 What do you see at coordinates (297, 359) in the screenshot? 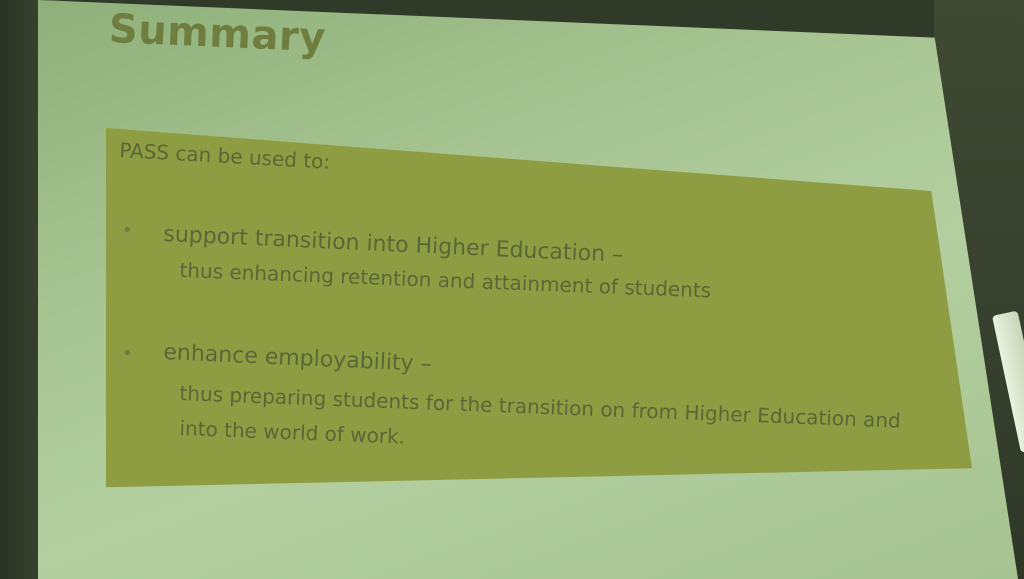
I see `bullet-2-main: enhance employability –` at bounding box center [297, 359].